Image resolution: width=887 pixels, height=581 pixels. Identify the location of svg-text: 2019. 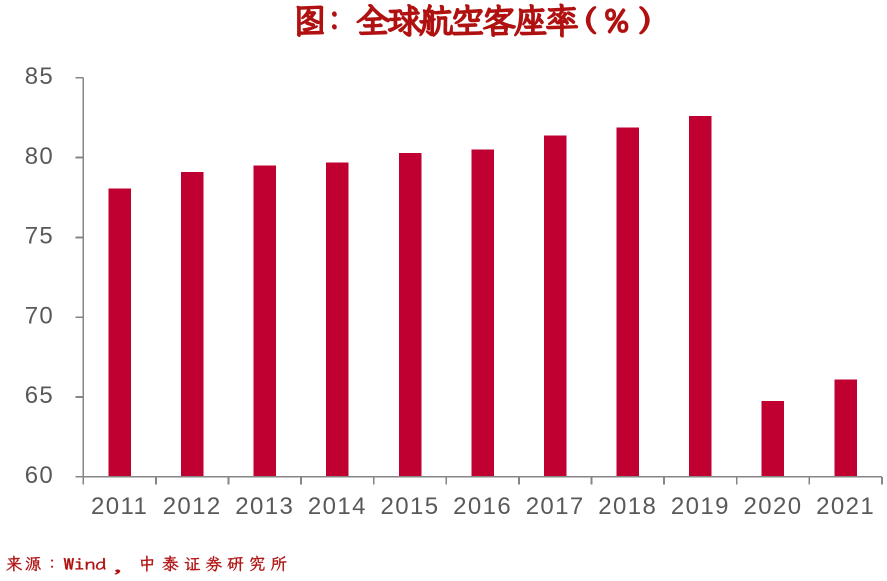
(700, 506).